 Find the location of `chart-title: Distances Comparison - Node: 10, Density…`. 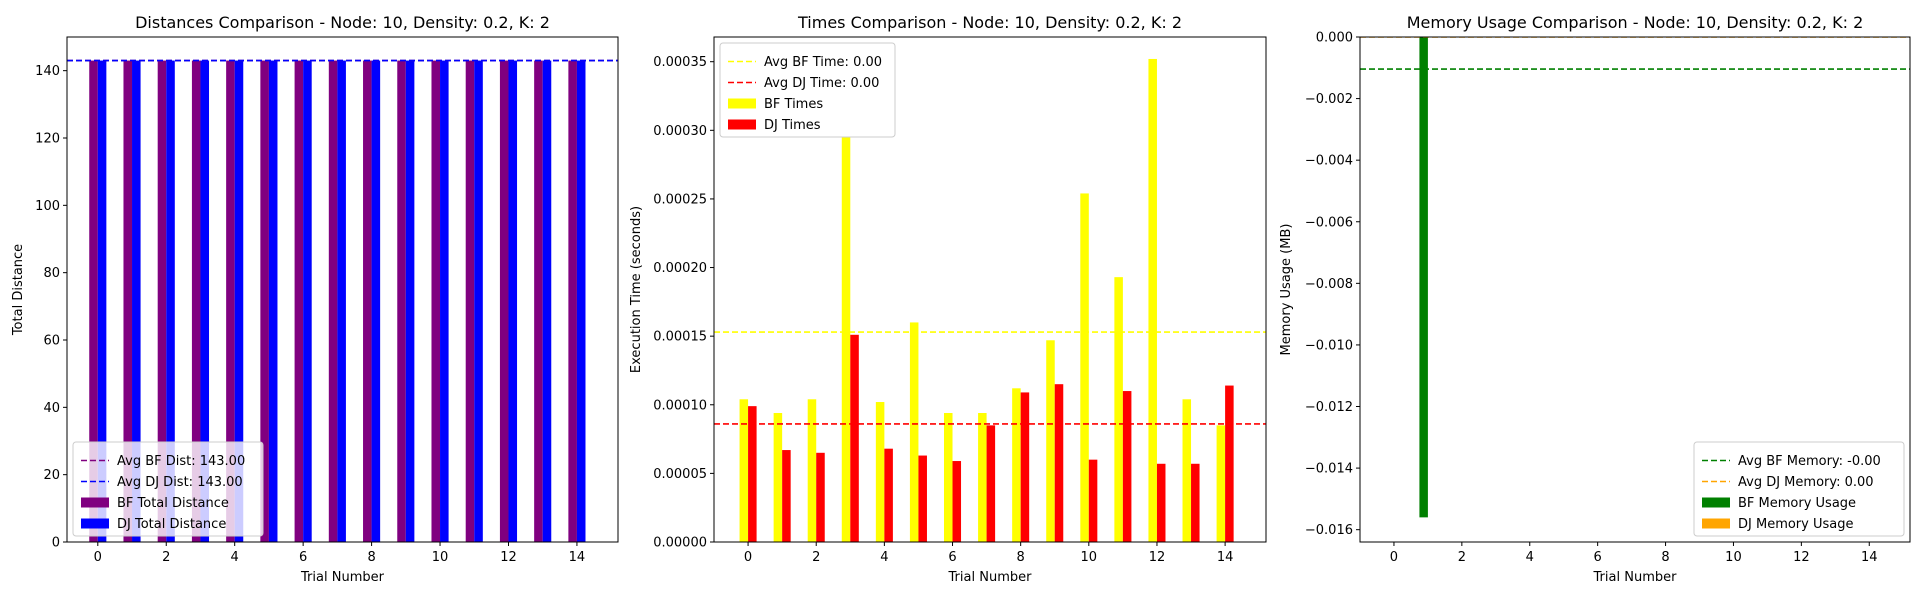

chart-title: Distances Comparison - Node: 10, Density… is located at coordinates (342, 22).